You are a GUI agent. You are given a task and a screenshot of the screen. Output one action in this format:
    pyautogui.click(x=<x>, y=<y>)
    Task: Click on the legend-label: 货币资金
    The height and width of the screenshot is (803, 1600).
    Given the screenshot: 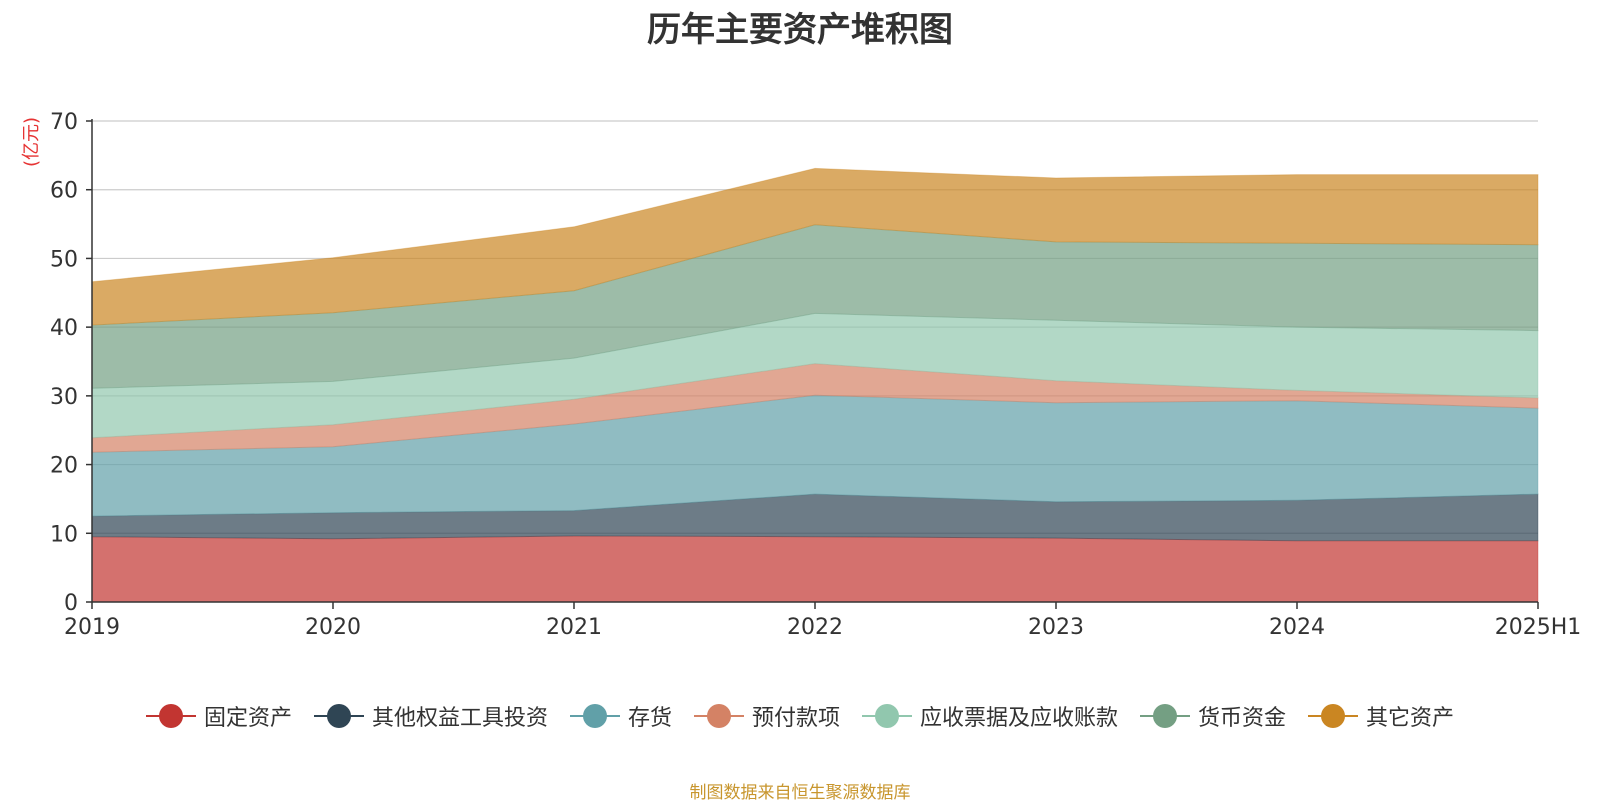 What is the action you would take?
    pyautogui.click(x=1242, y=718)
    